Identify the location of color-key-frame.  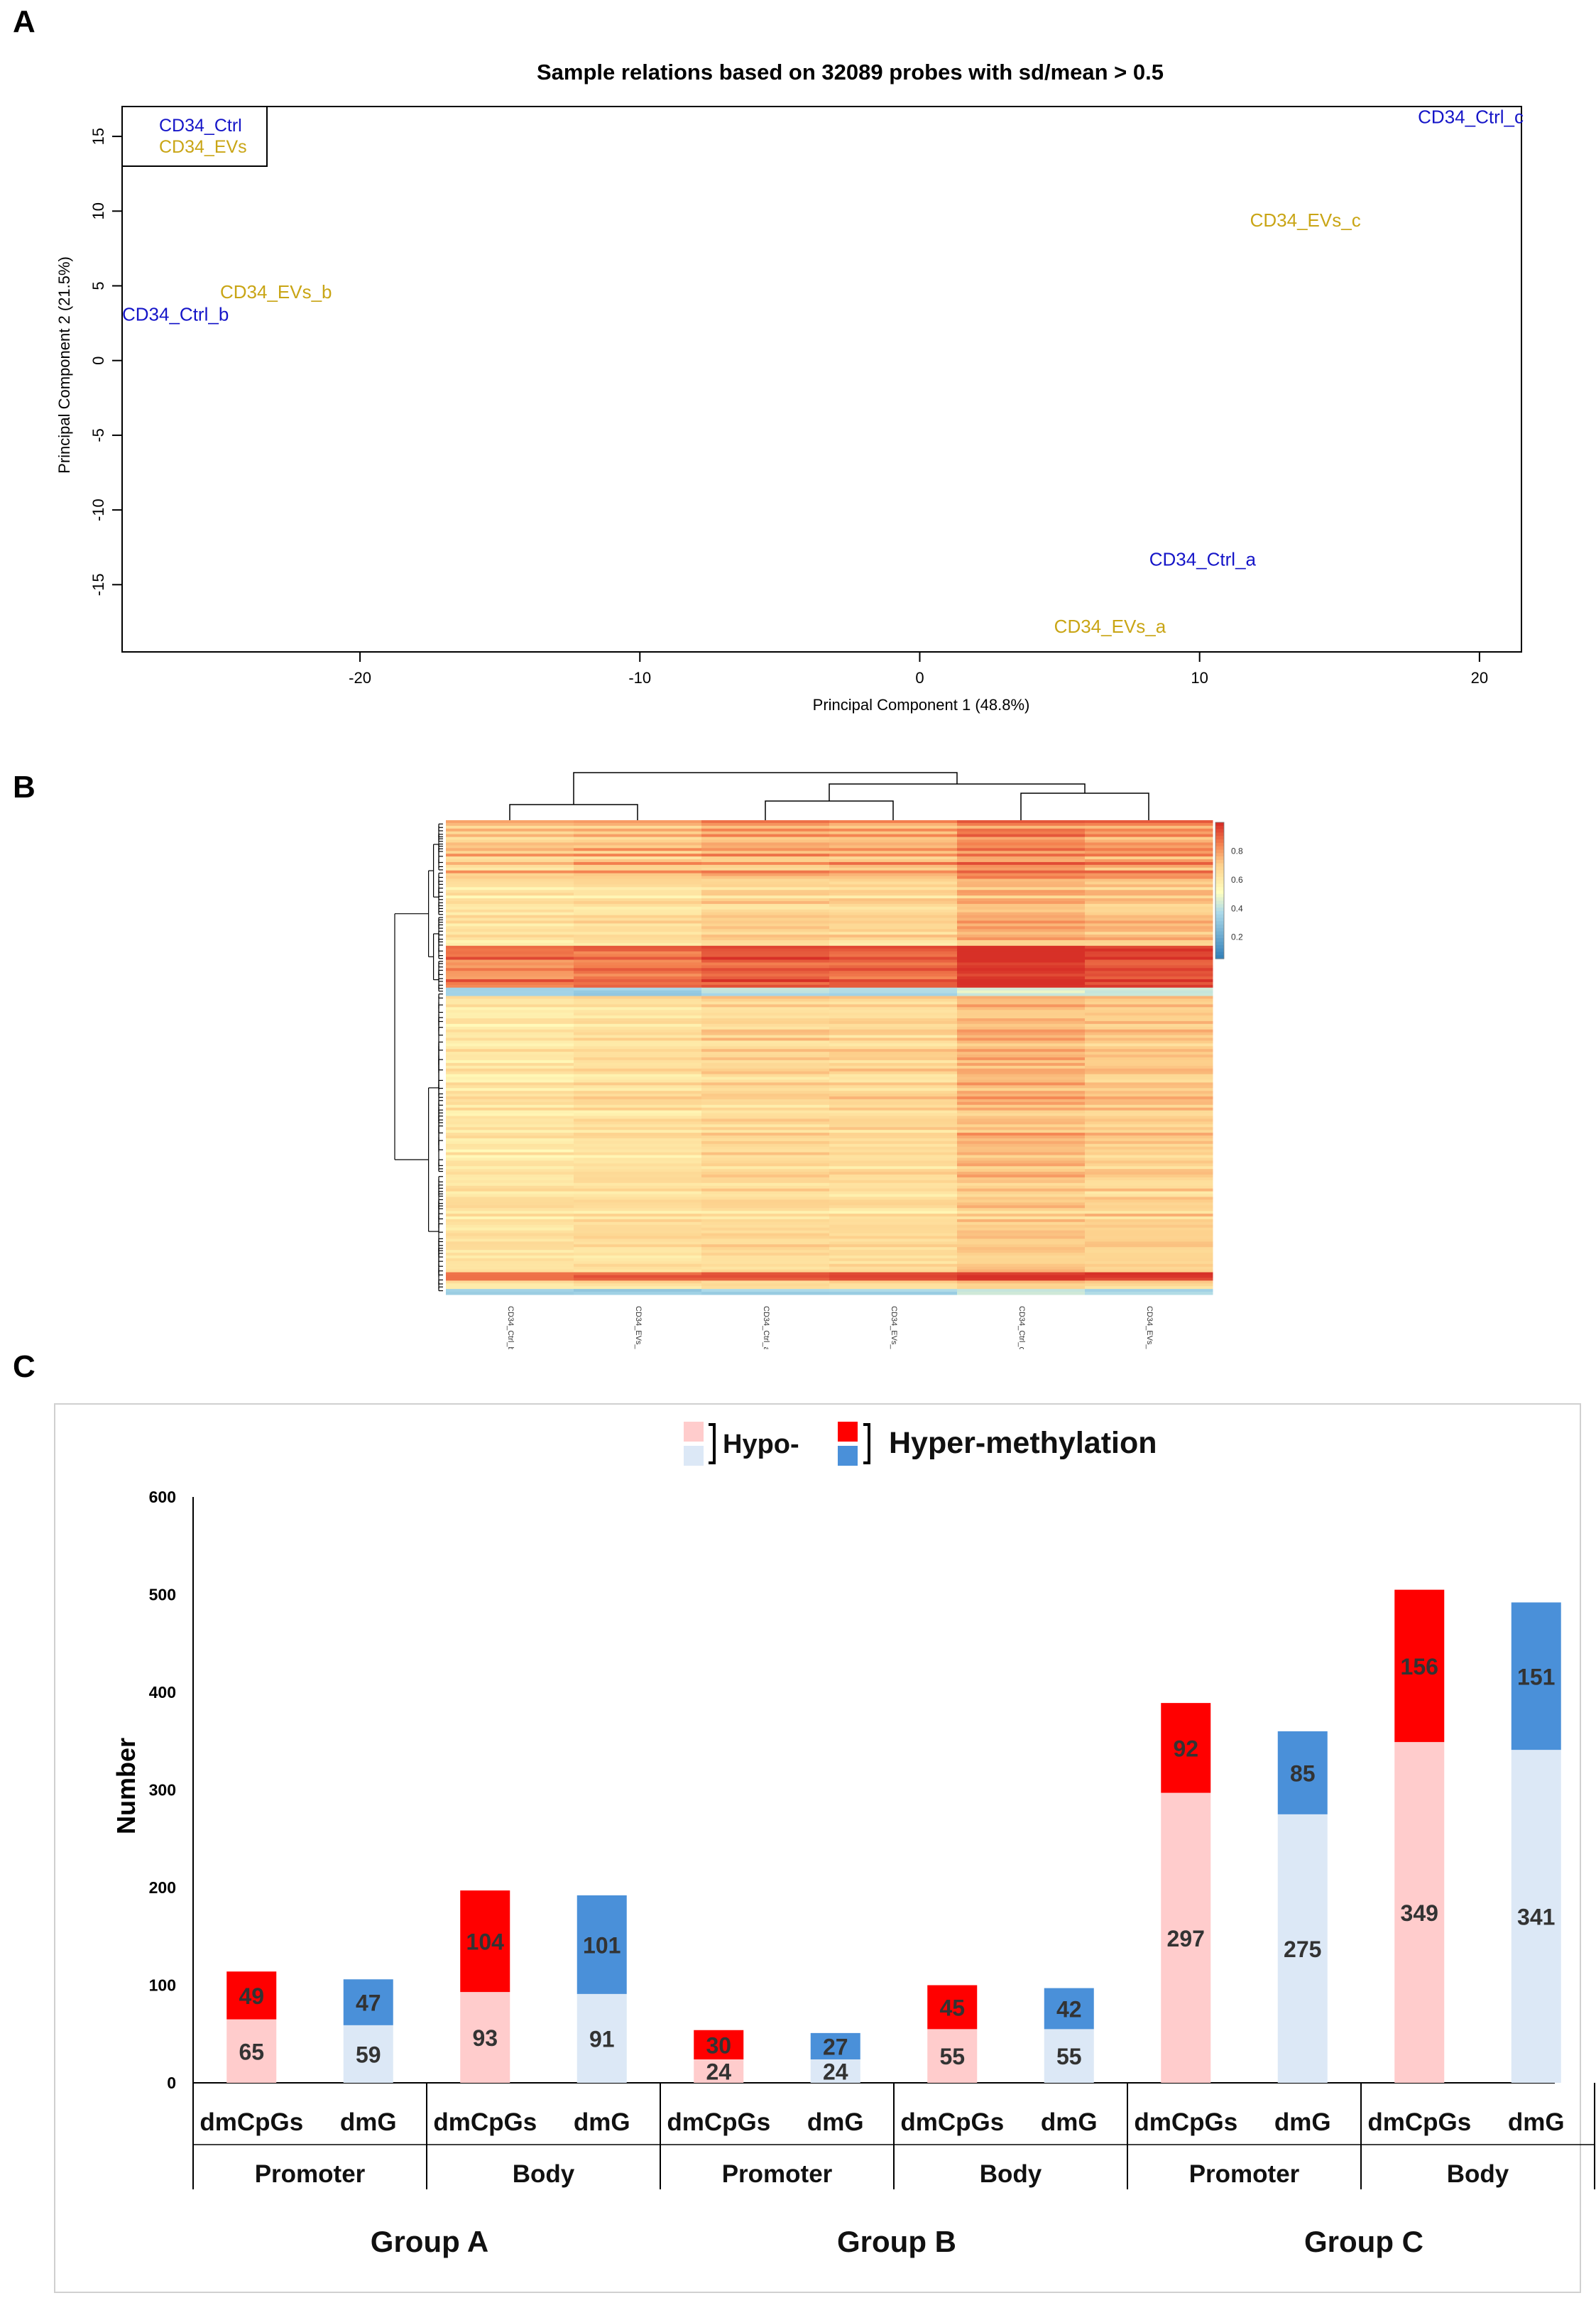
(1220, 890).